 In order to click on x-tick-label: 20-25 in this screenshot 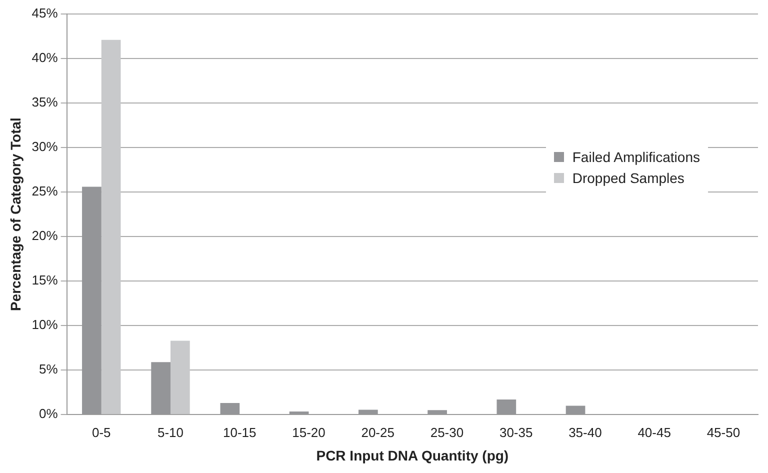, I will do `click(377, 432)`.